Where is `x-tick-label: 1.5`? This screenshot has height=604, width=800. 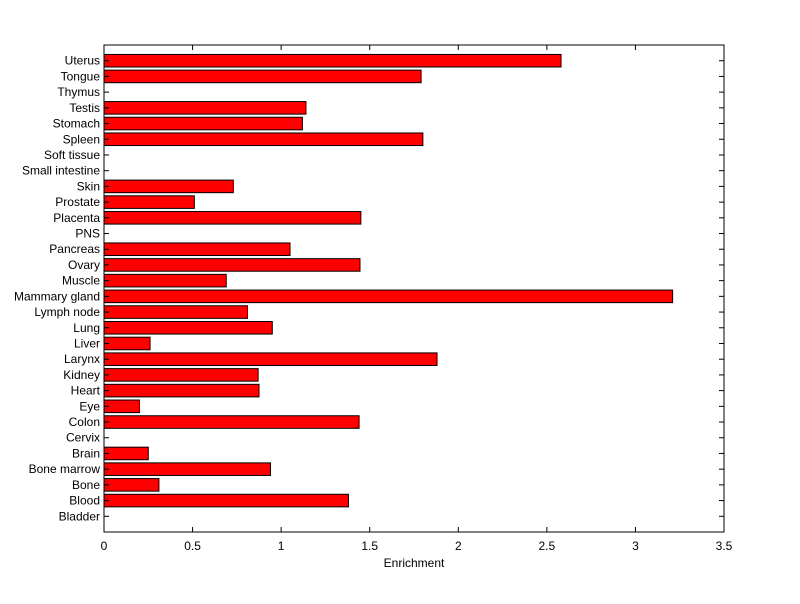 x-tick-label: 1.5 is located at coordinates (369, 546).